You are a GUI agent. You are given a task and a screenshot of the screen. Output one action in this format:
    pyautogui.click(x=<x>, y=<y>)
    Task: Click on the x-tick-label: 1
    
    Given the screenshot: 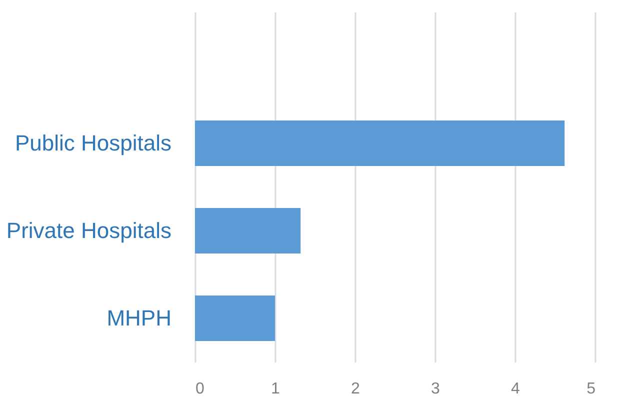 What is the action you would take?
    pyautogui.click(x=275, y=389)
    